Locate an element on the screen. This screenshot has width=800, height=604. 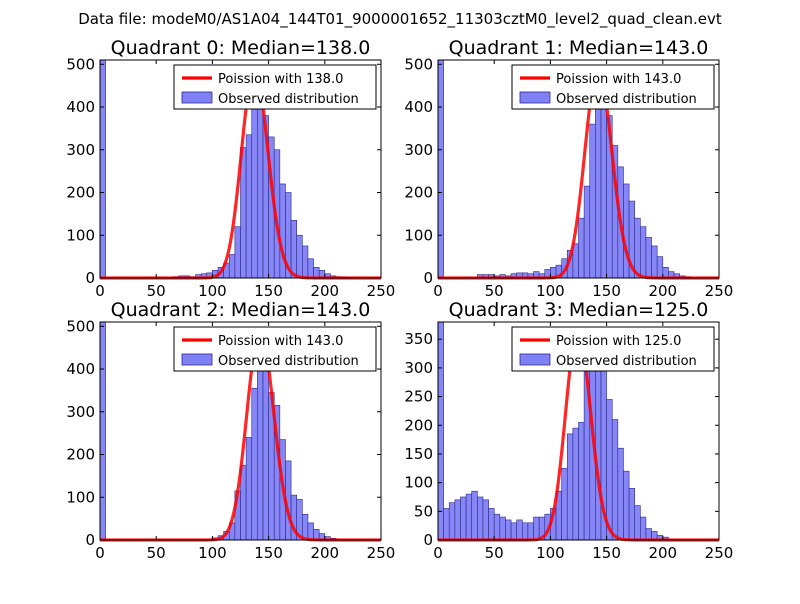
legend: Poission with 138.0 Observed distribution is located at coordinates (275, 87).